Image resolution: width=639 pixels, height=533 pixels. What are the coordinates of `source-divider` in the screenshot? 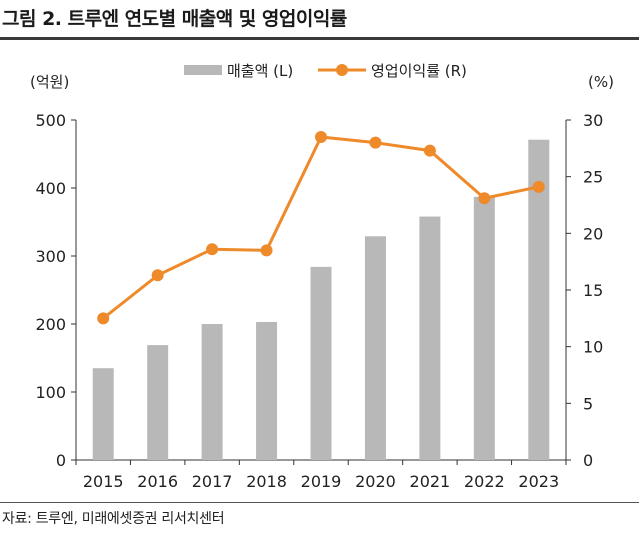 It's located at (319, 502).